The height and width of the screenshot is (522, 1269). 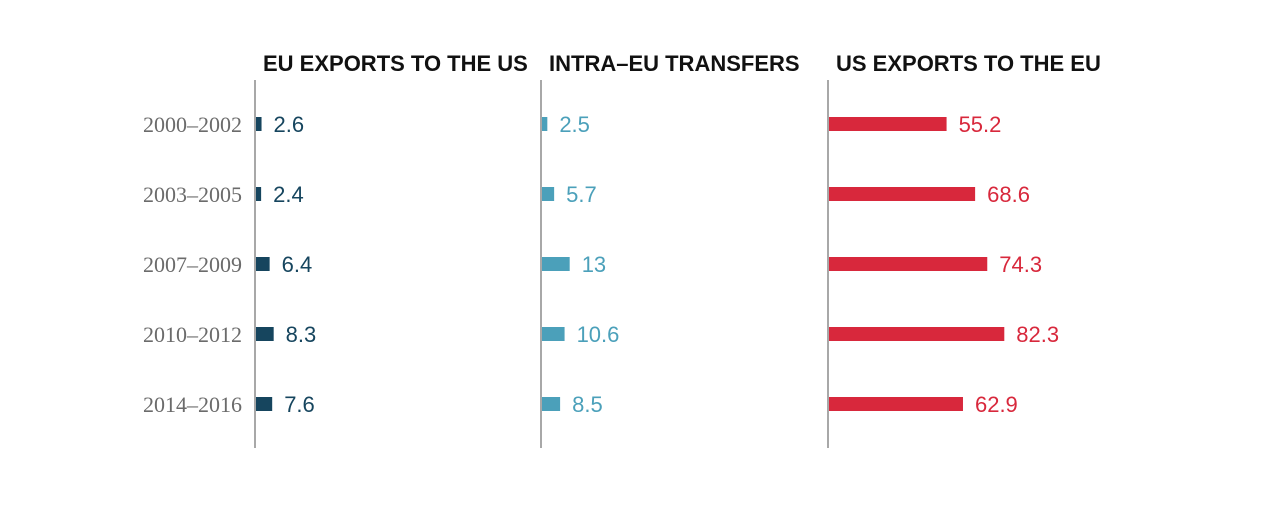 I want to click on data-label: 2.5, so click(x=574, y=124).